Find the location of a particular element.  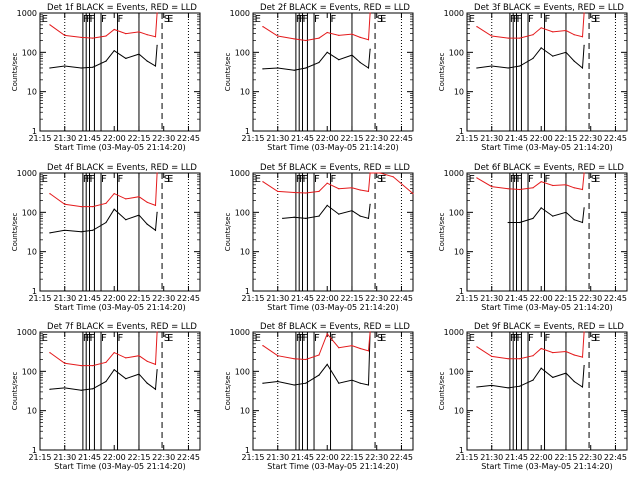

panel-title: Det 1f BLACK = Events, RED = LLD is located at coordinates (122, 8).